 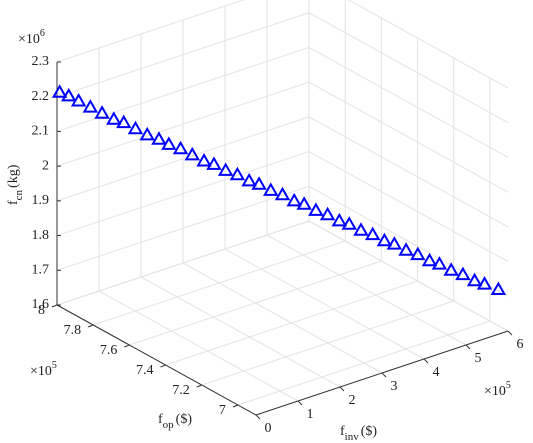 I want to click on y-label-sub: op, so click(x=169, y=425).